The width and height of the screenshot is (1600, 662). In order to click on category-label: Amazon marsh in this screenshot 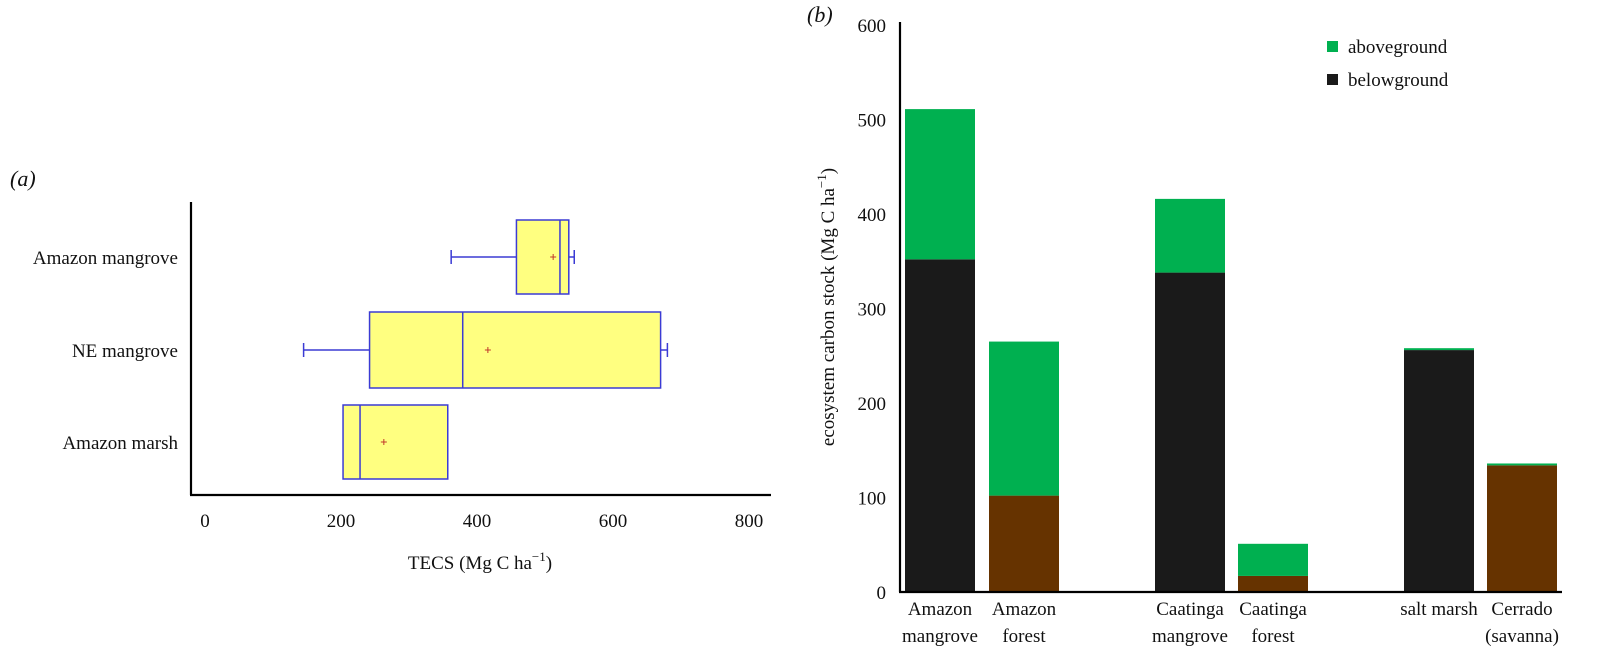, I will do `click(120, 443)`.